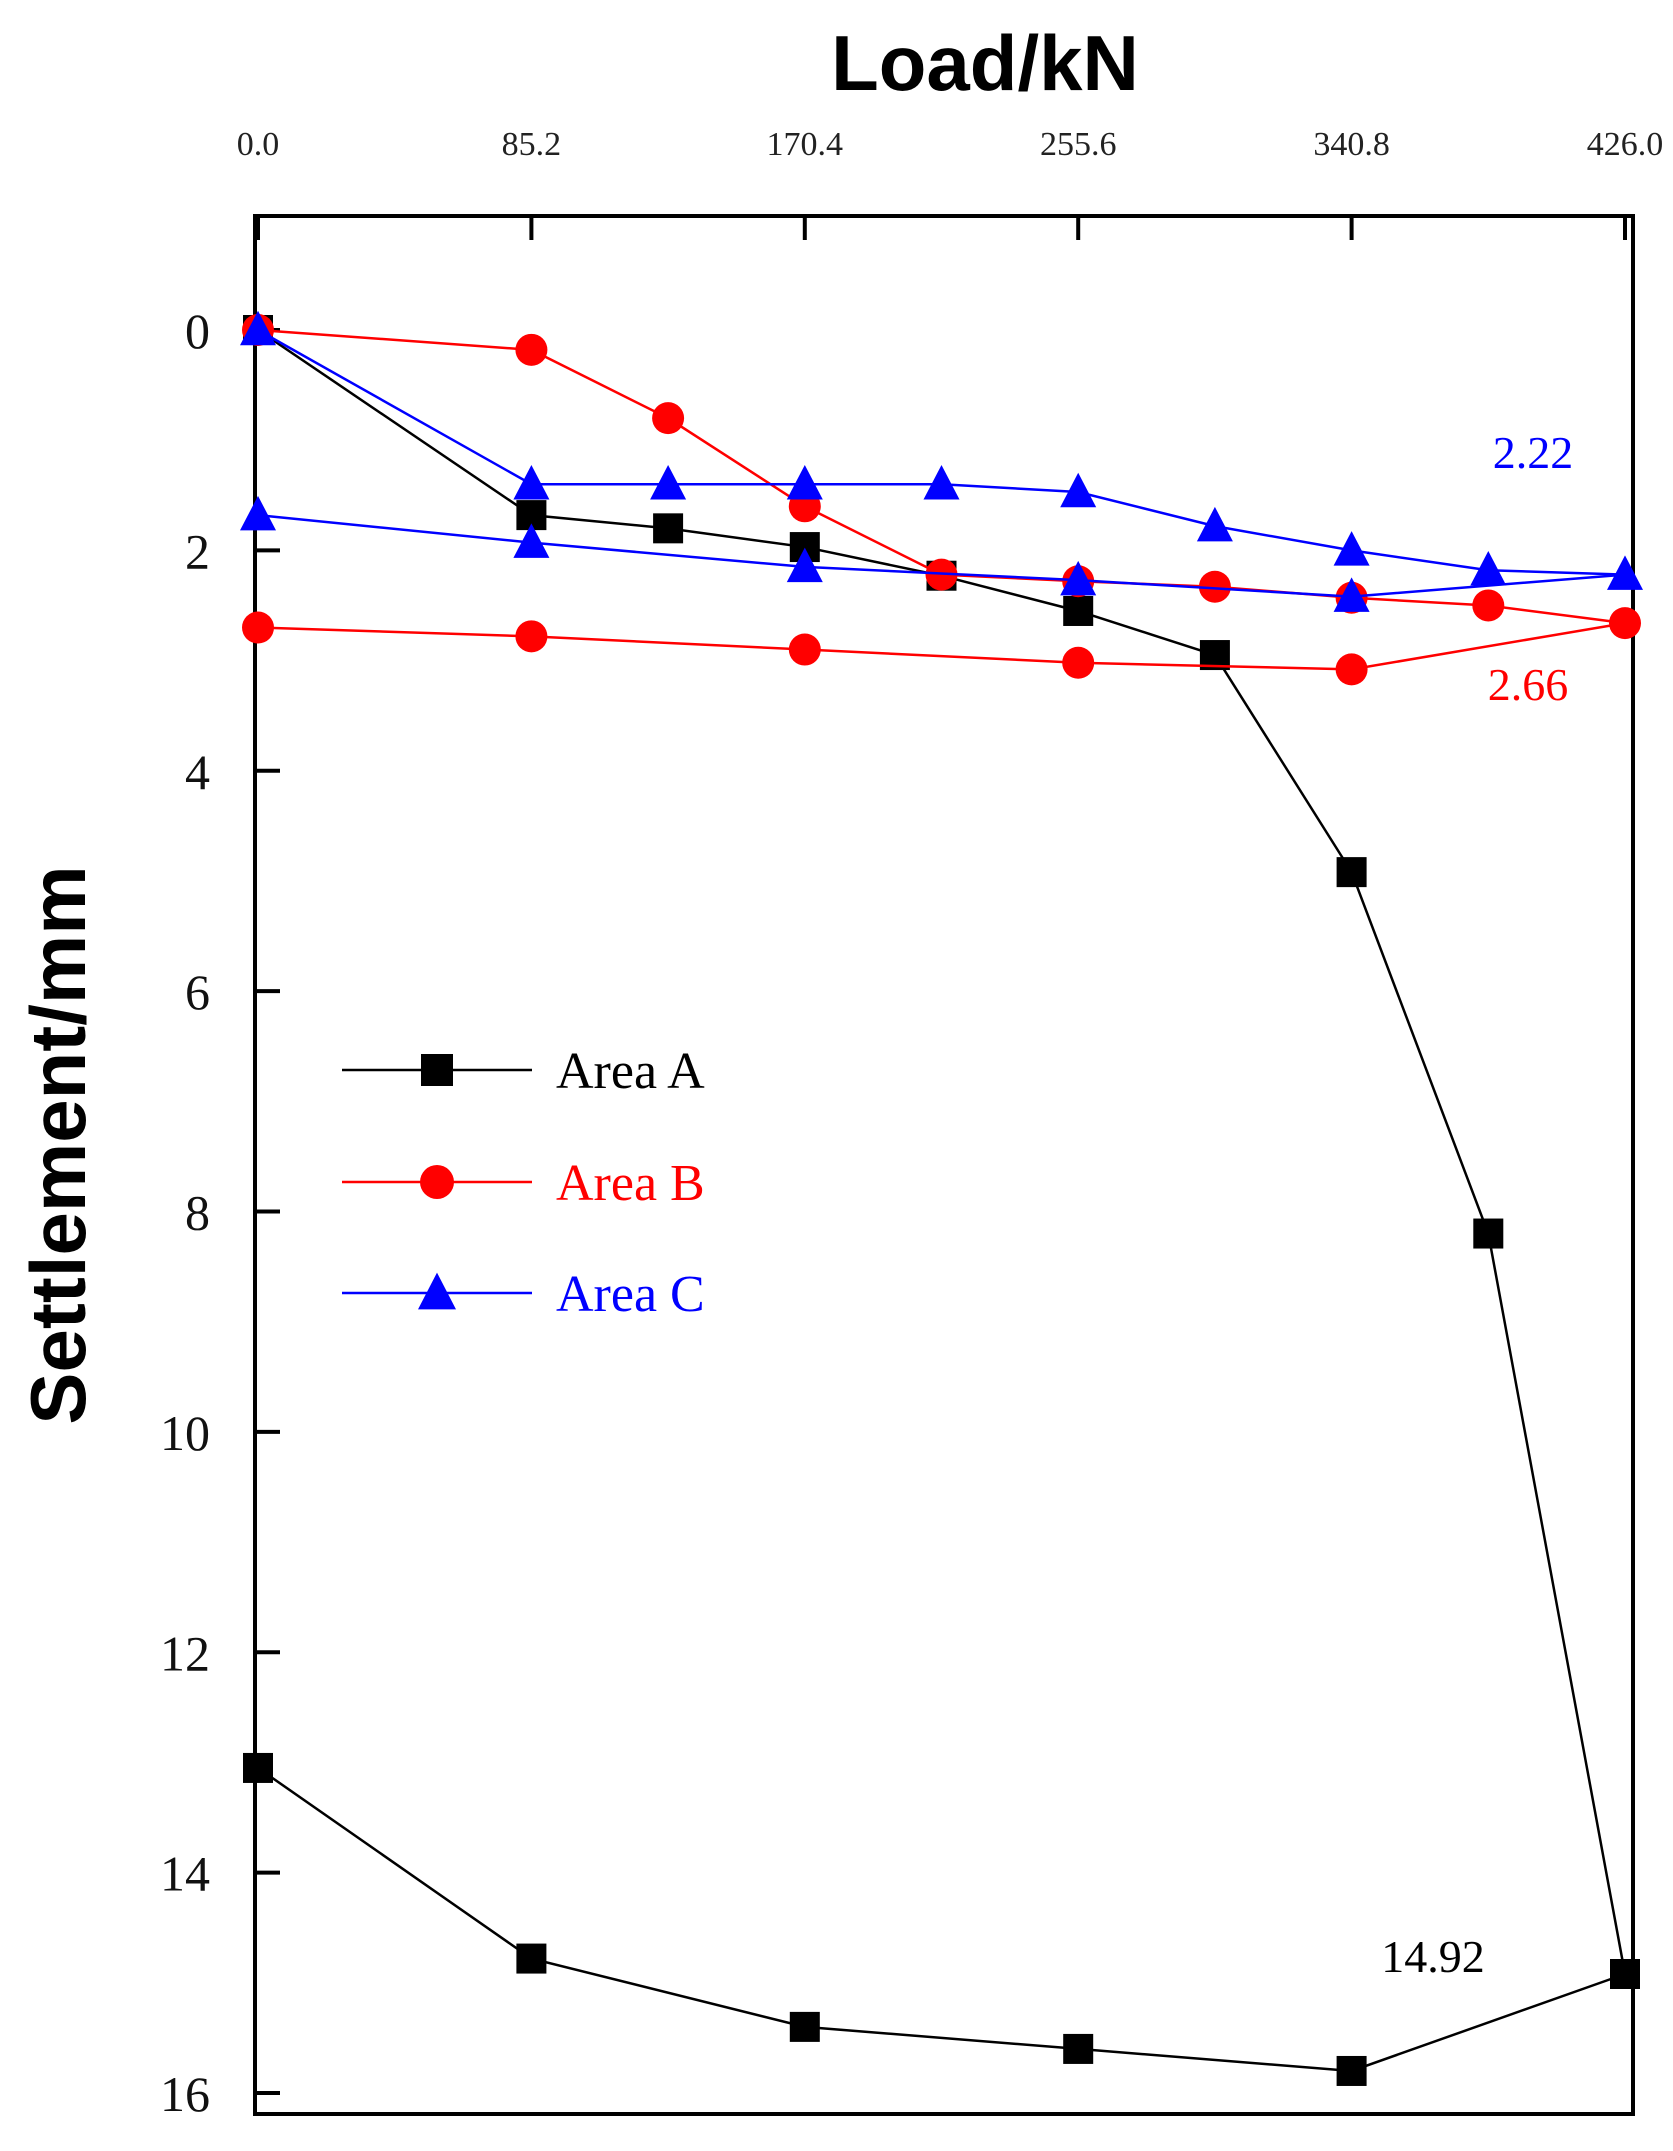  What do you see at coordinates (58, 1144) in the screenshot?
I see `y-axis-title: Settlement/mm` at bounding box center [58, 1144].